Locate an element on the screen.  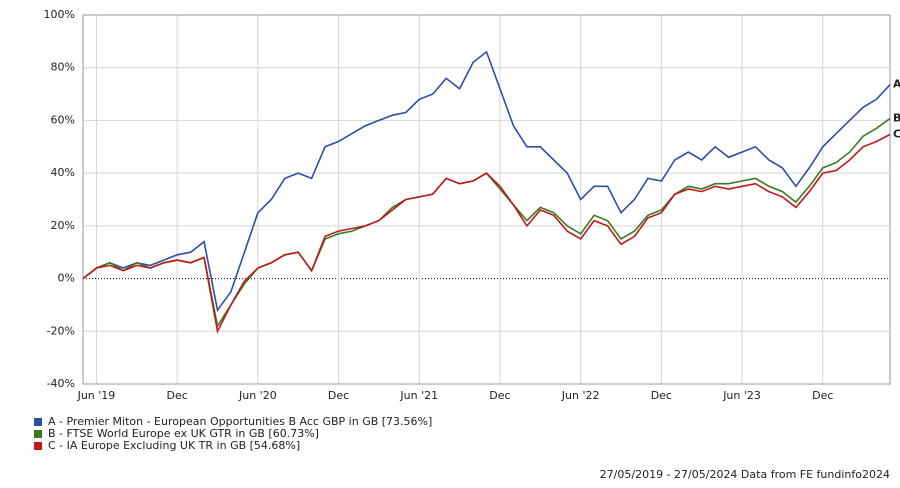
x-tick-label: Jun '19 is located at coordinates (96, 395).